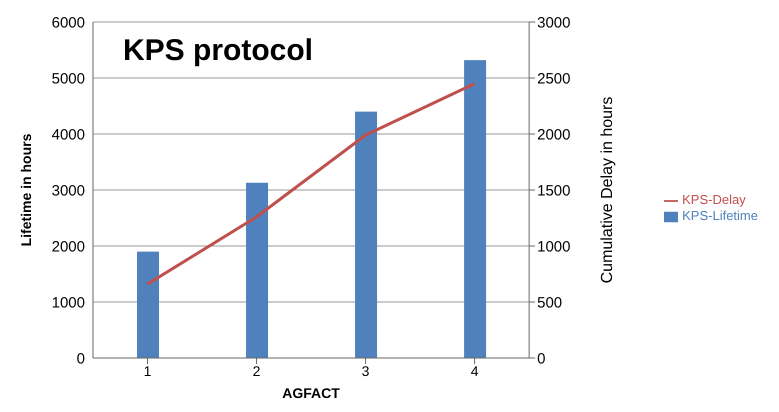 The image size is (779, 412). I want to click on legend-label: KPS-Delay, so click(714, 200).